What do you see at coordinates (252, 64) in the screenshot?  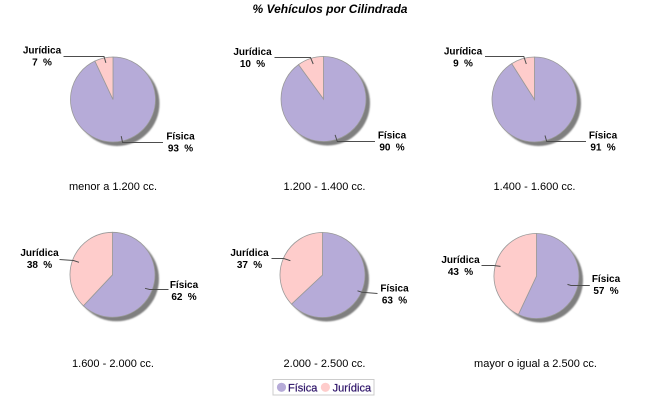 I see `svg-text: 10 %` at bounding box center [252, 64].